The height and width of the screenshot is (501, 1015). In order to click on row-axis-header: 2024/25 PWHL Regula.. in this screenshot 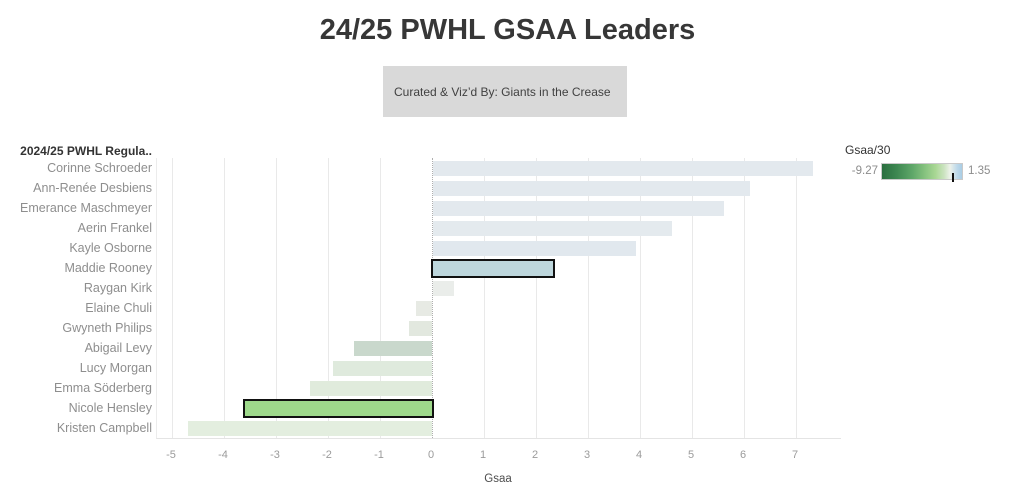, I will do `click(86, 151)`.